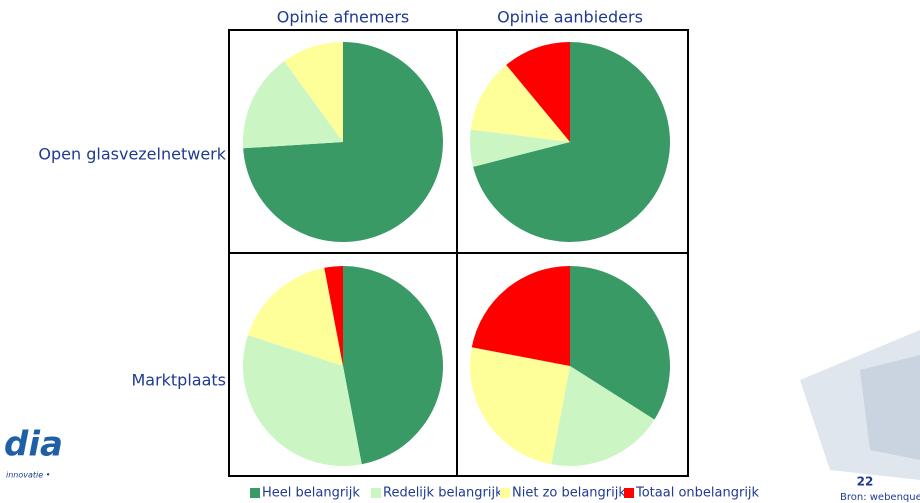 This screenshot has width=920, height=503. Describe the element at coordinates (132, 154) in the screenshot. I see `row-label: Open glasvezelnetwerk` at that location.